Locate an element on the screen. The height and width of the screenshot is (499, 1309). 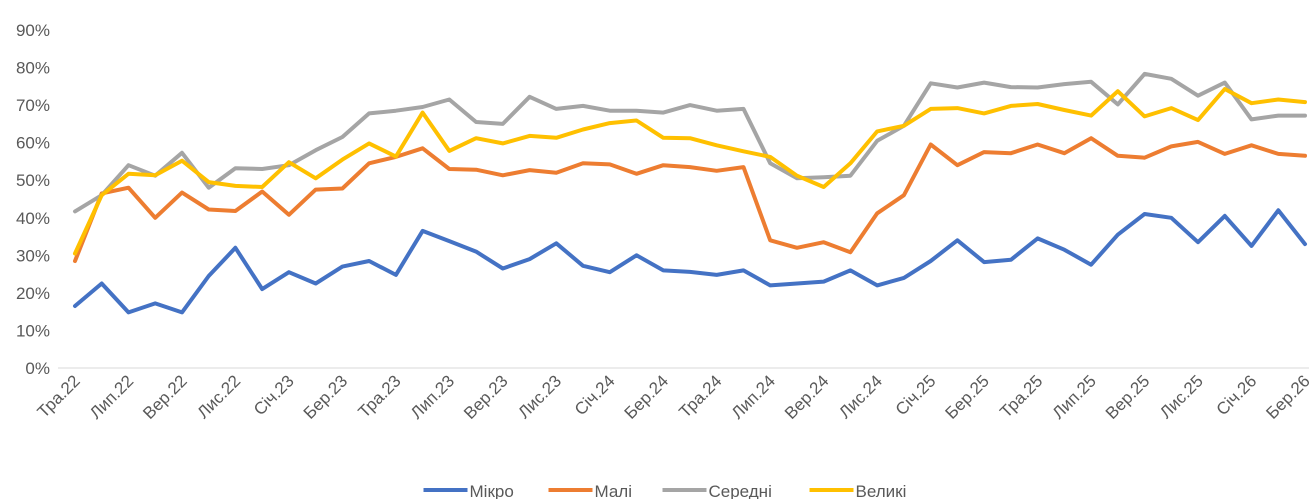
y-tick-label: 70% is located at coordinates (33, 105).